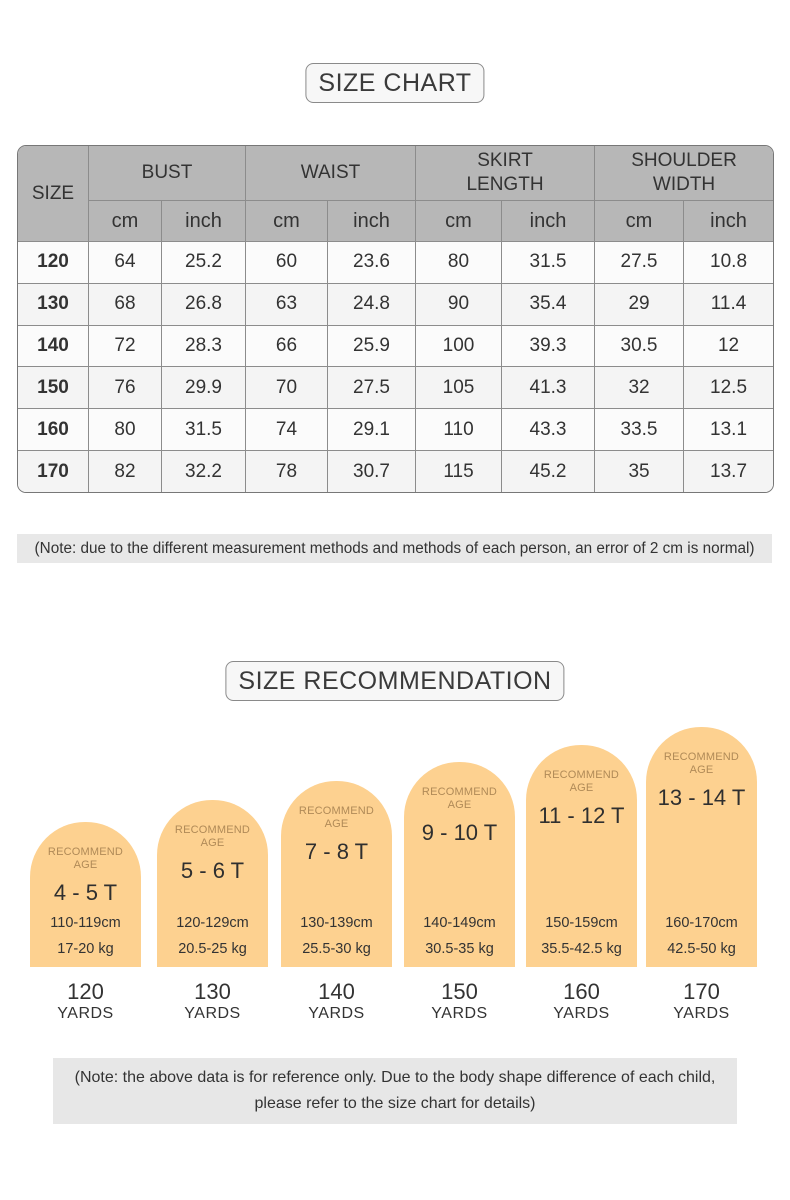 Image resolution: width=790 pixels, height=1200 pixels. I want to click on table-cell: 64, so click(125, 263).